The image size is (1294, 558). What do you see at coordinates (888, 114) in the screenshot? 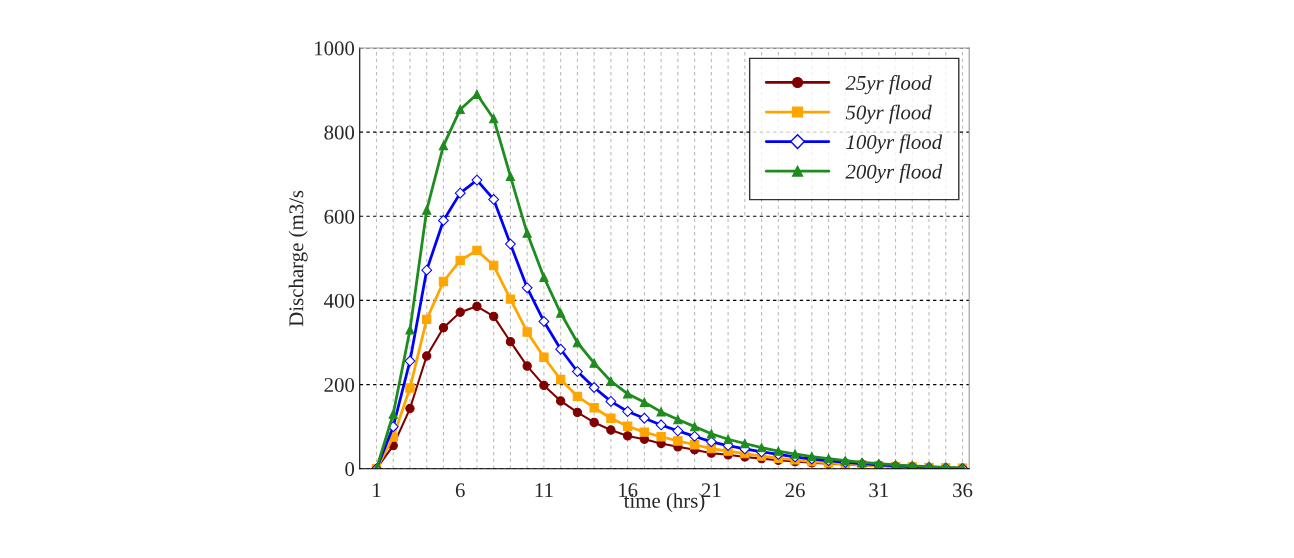
I see `legend-label: 50yr flood` at bounding box center [888, 114].